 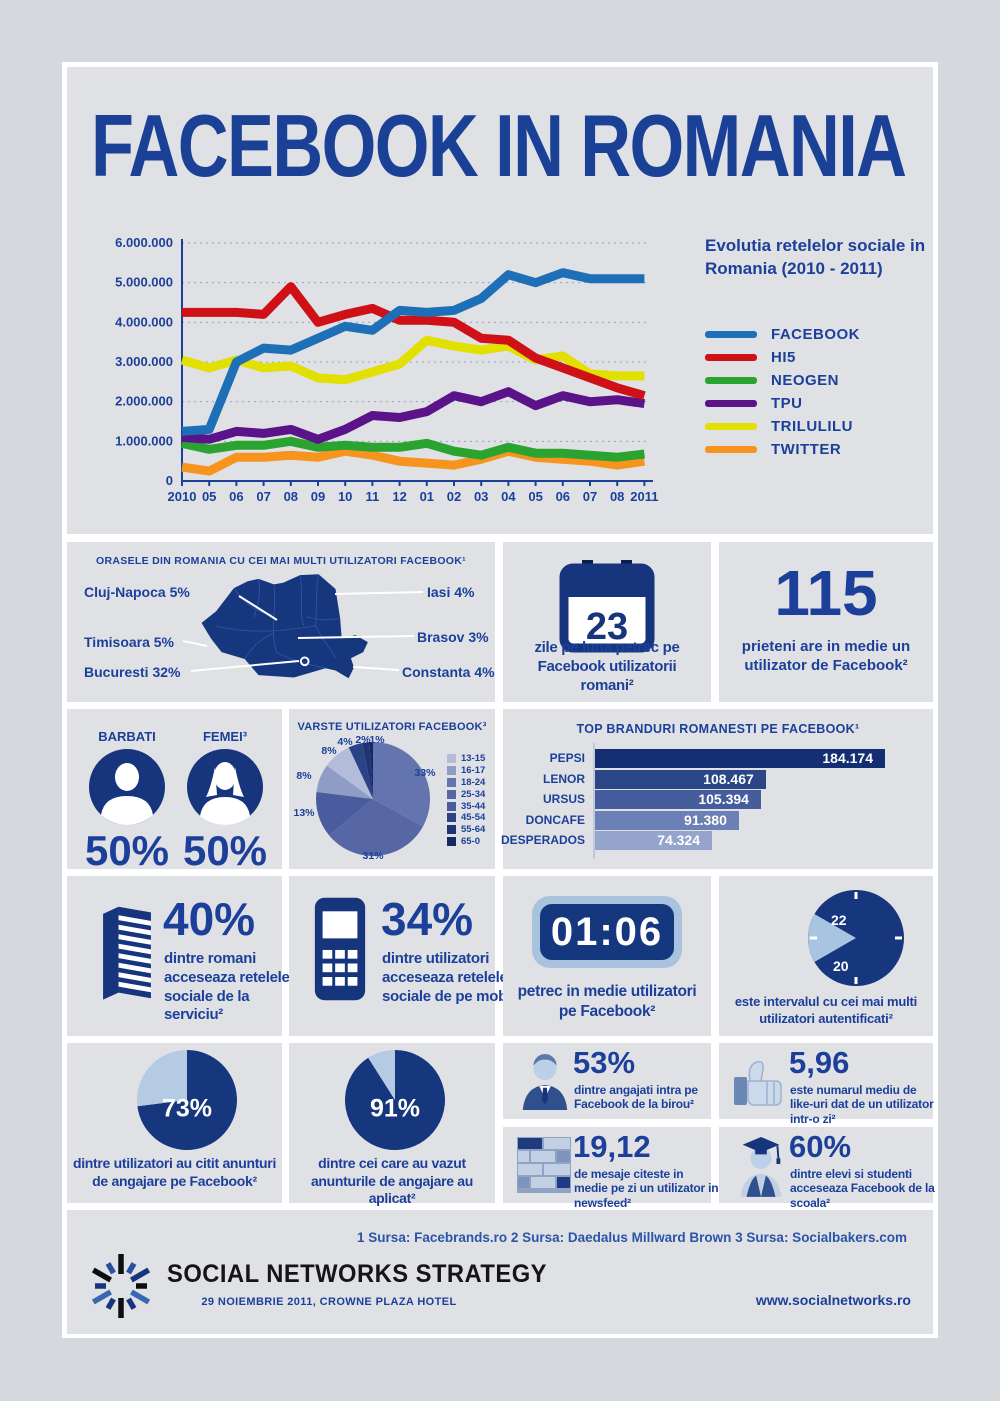 I want to click on clock-display: 01:06, so click(x=607, y=932).